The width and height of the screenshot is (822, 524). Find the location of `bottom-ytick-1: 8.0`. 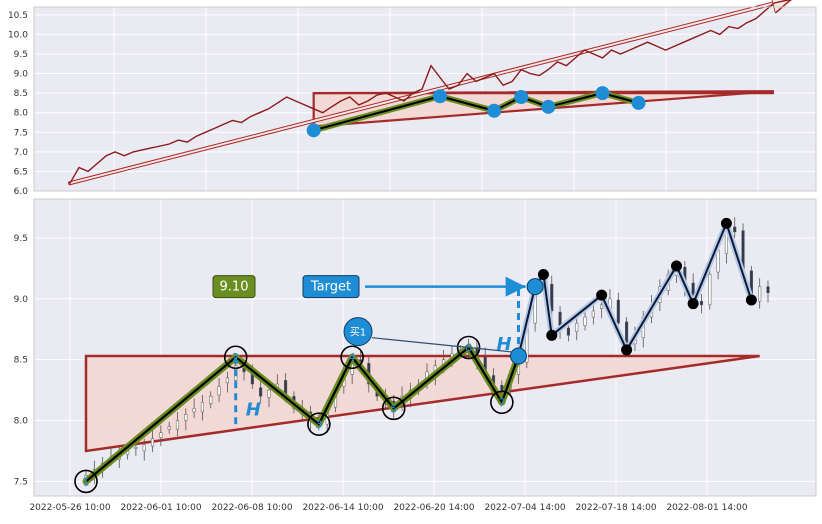

bottom-ytick-1: 8.0 is located at coordinates (21, 422).